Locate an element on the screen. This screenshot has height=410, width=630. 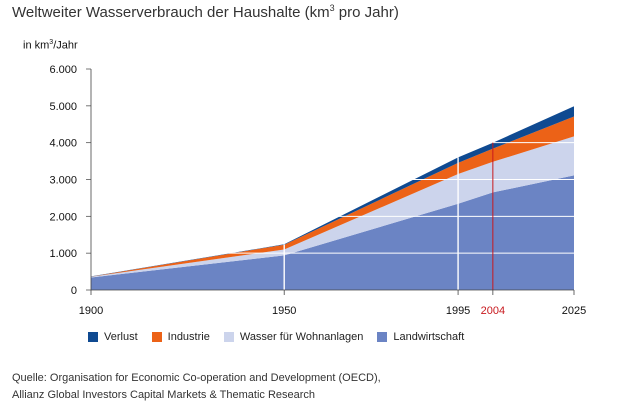
legend-item: Industrie is located at coordinates (180, 337).